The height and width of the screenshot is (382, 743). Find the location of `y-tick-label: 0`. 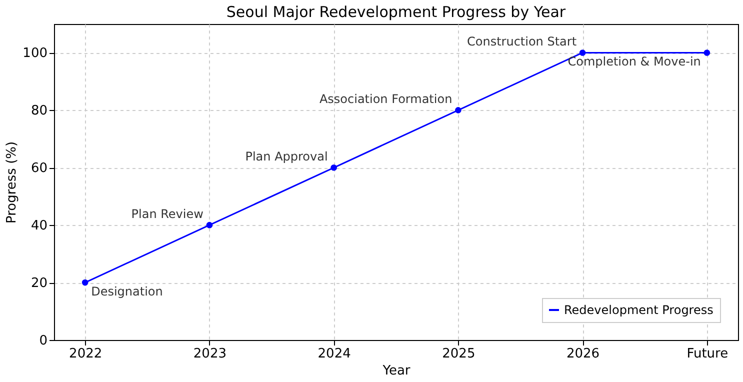

y-tick-label: 0 is located at coordinates (43, 341).